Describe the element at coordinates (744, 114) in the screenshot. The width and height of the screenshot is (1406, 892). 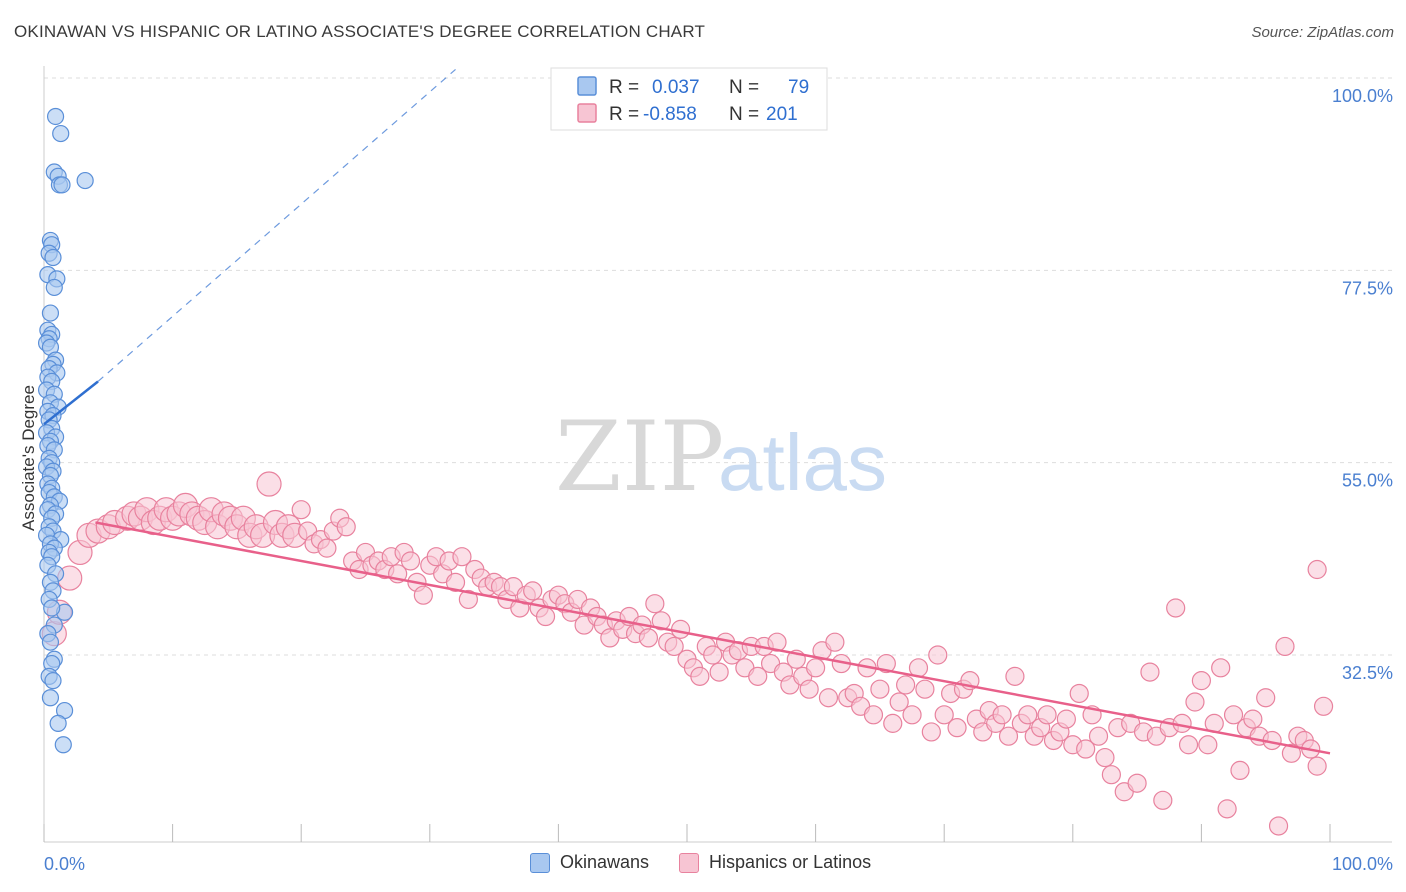
I see `legend-n-label-2: N =` at that location.